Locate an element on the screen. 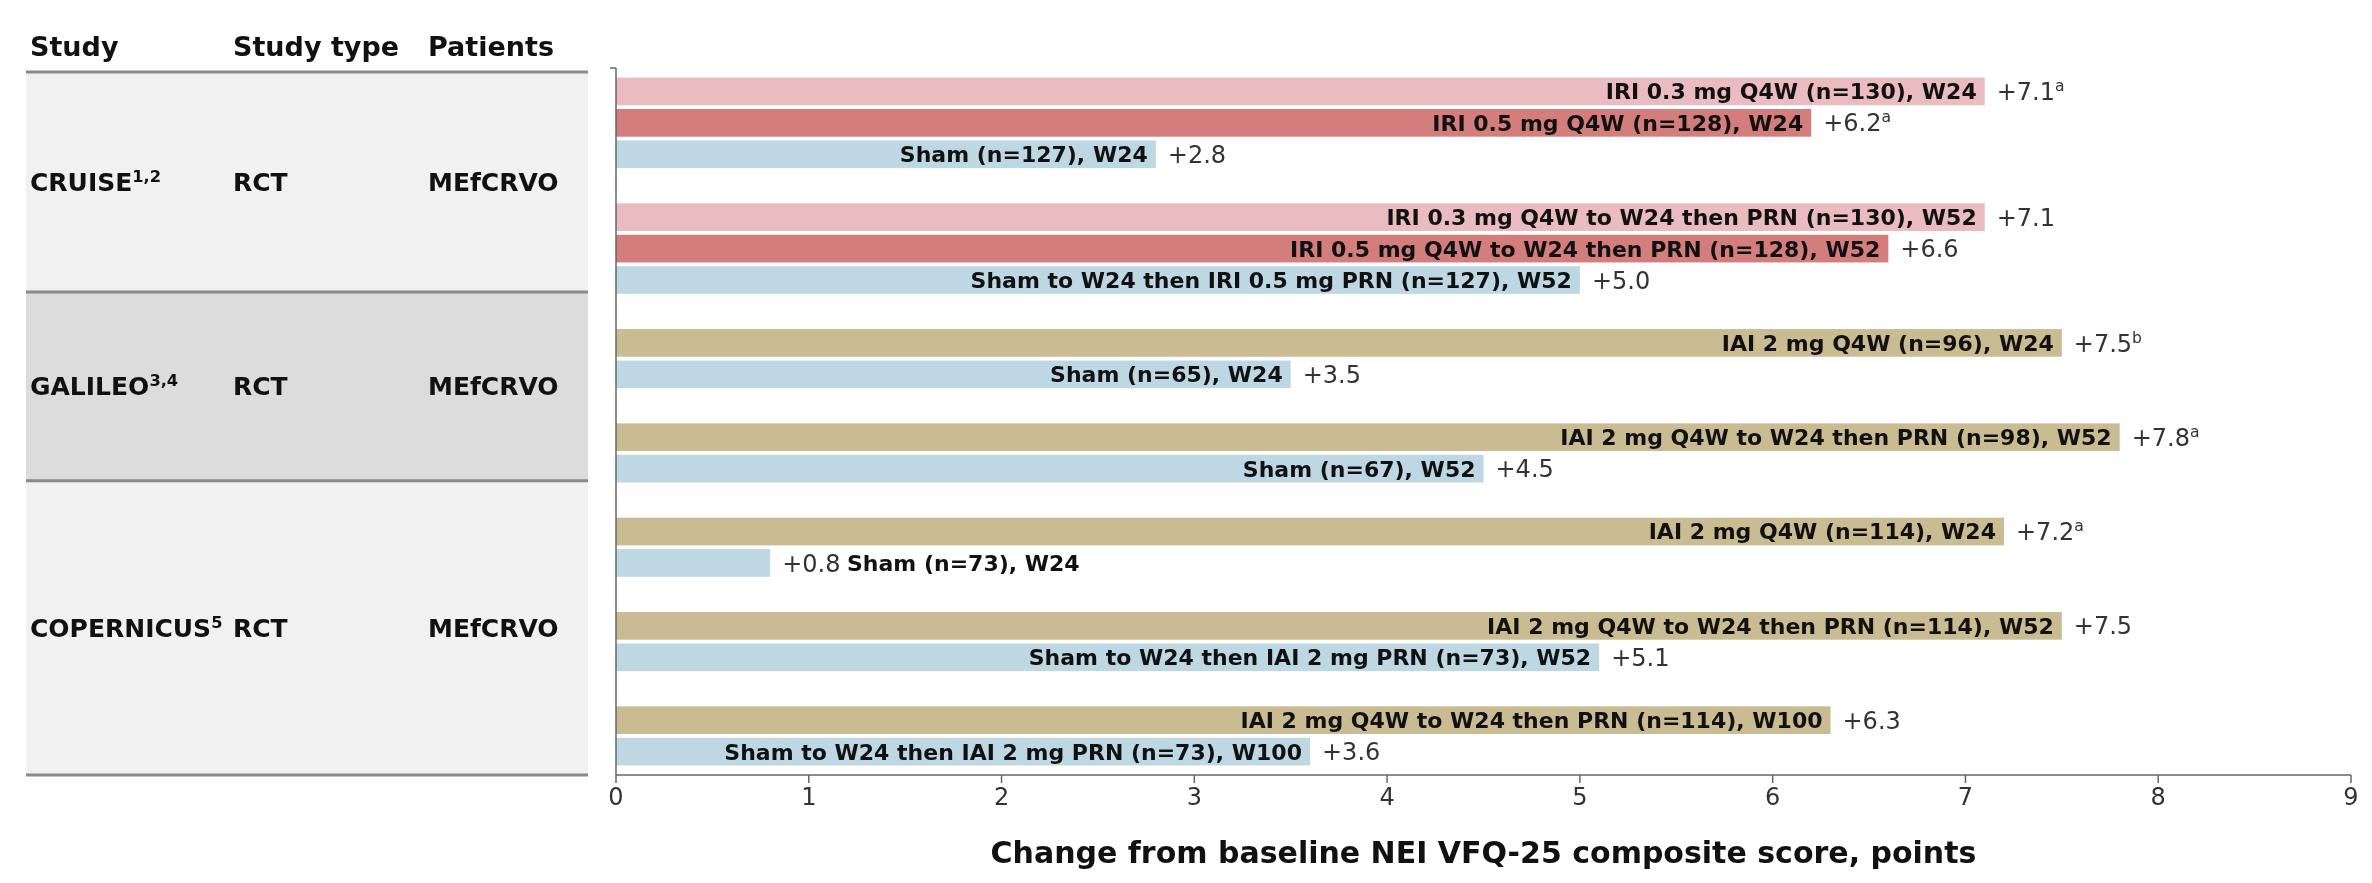 The image size is (2372, 883). category-label: Patients is located at coordinates (491, 46).